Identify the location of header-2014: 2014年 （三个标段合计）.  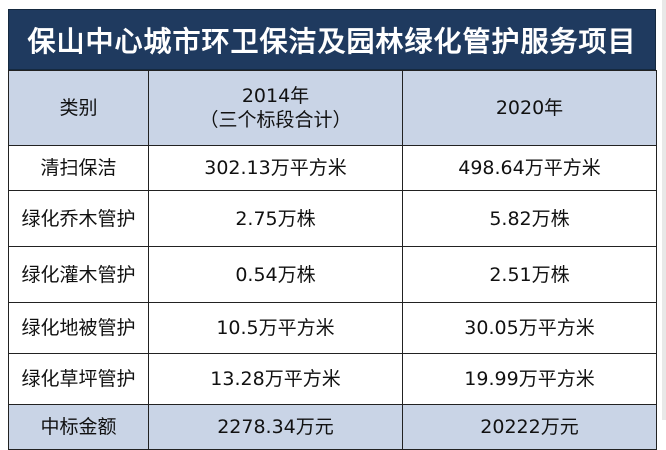
(275, 108).